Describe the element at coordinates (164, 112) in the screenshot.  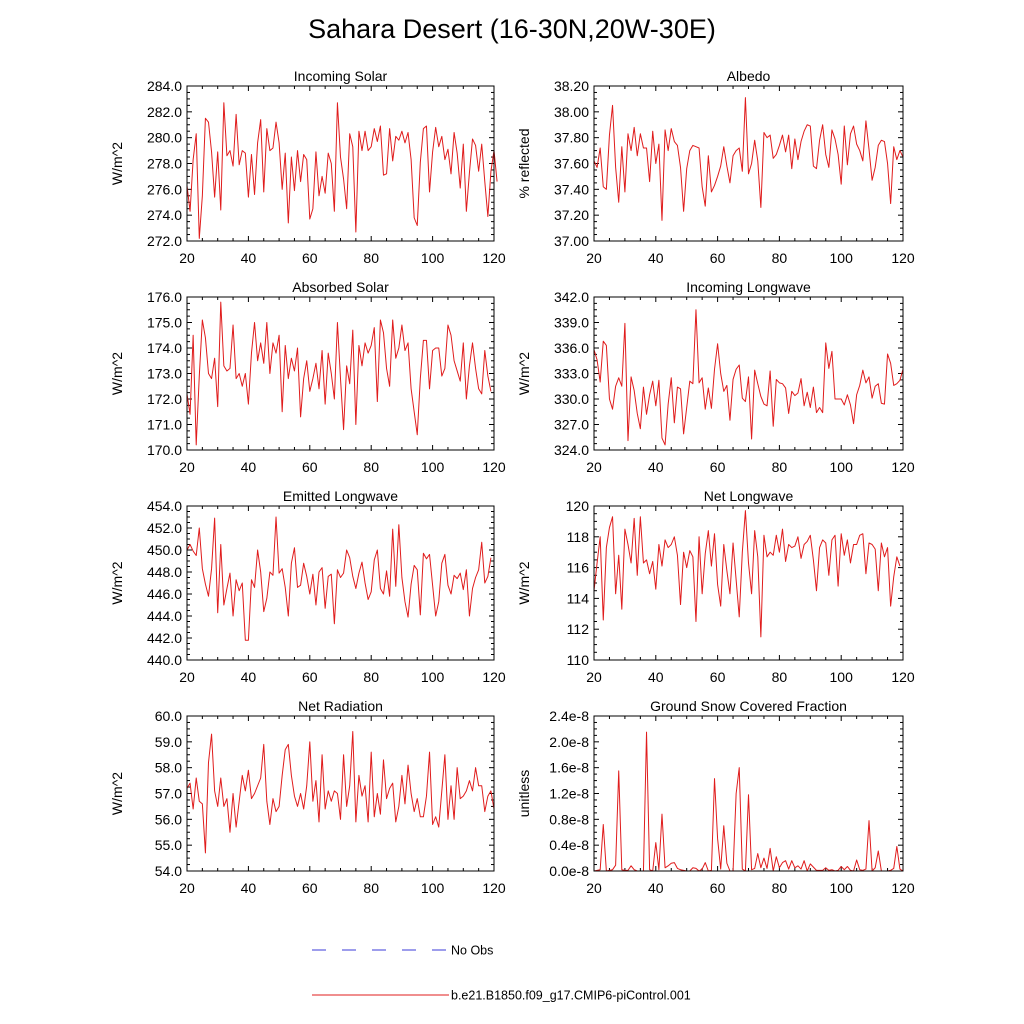
I see `y-tick-label: 282.0` at that location.